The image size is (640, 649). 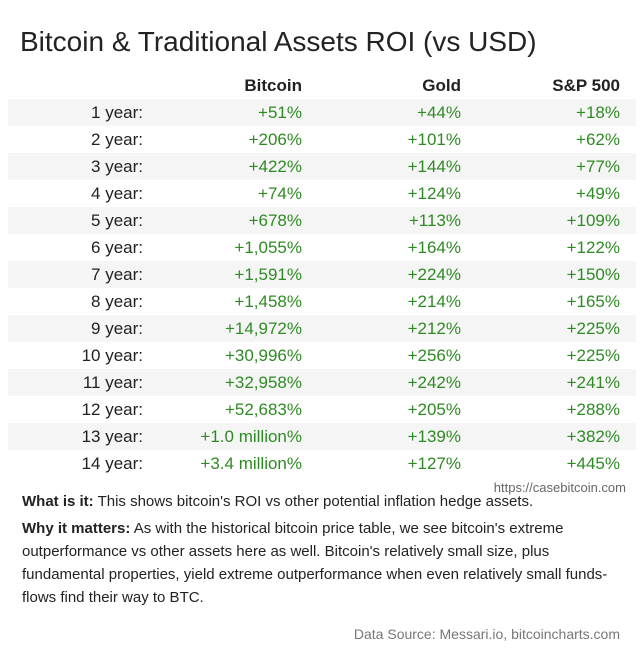 I want to click on row-label: 9 year:, so click(x=117, y=328).